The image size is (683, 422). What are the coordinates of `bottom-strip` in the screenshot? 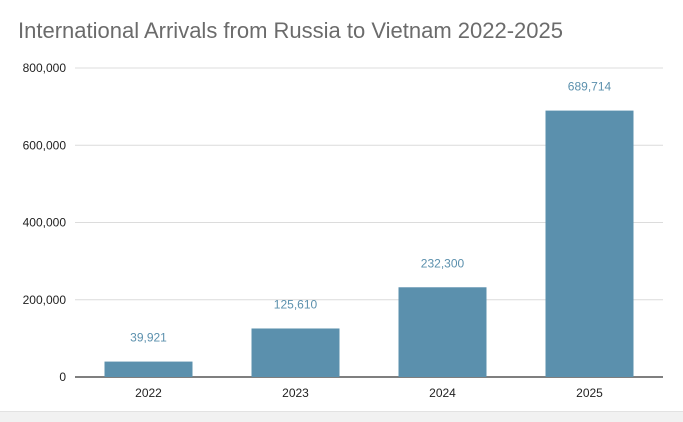 It's located at (341, 416).